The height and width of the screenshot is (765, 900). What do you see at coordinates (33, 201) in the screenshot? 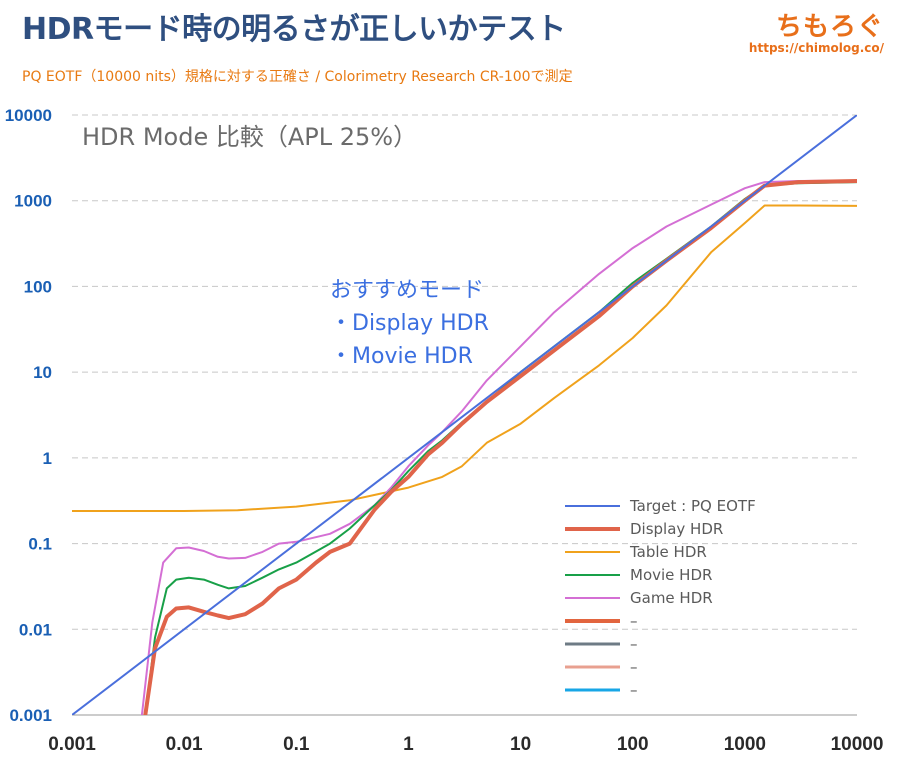
I see `y-tick-label: 1000` at bounding box center [33, 201].